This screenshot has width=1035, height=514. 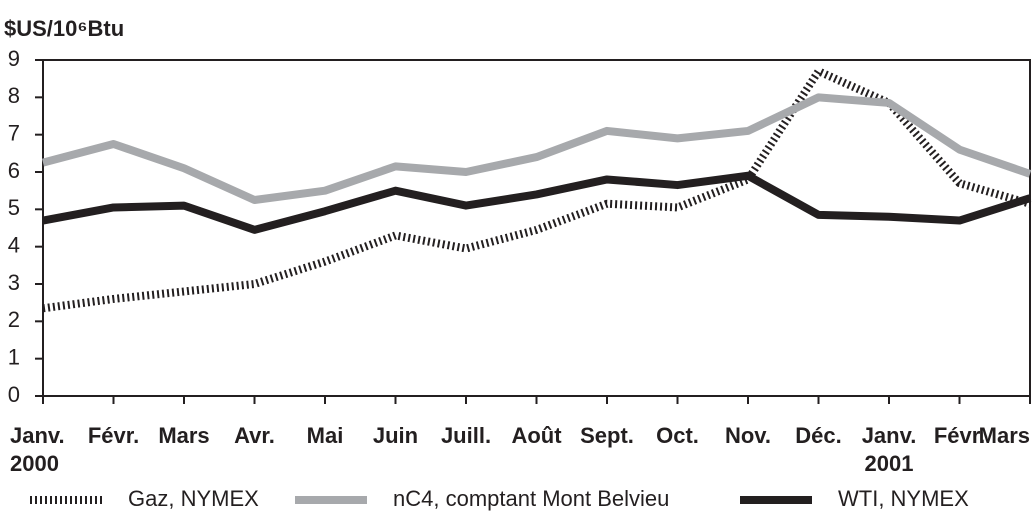 I want to click on y-tick-label: 6, so click(x=14, y=170).